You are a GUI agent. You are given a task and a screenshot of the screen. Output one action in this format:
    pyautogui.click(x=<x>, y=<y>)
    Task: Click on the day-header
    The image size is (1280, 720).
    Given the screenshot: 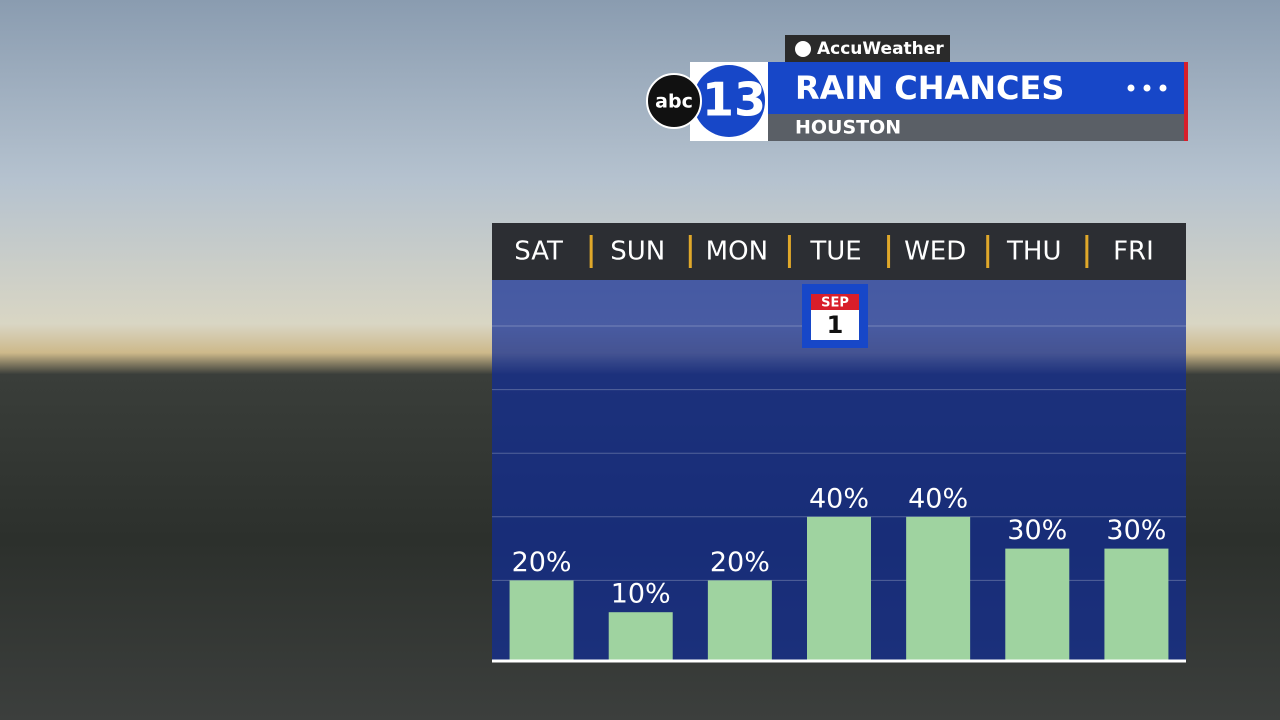 What is the action you would take?
    pyautogui.click(x=839, y=251)
    